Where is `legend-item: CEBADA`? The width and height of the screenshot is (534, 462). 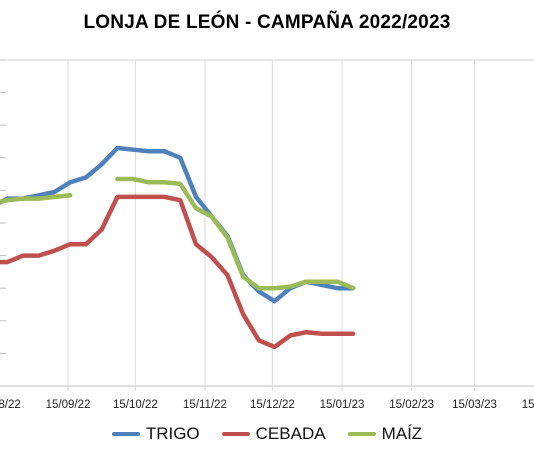 legend-item: CEBADA is located at coordinates (273, 434).